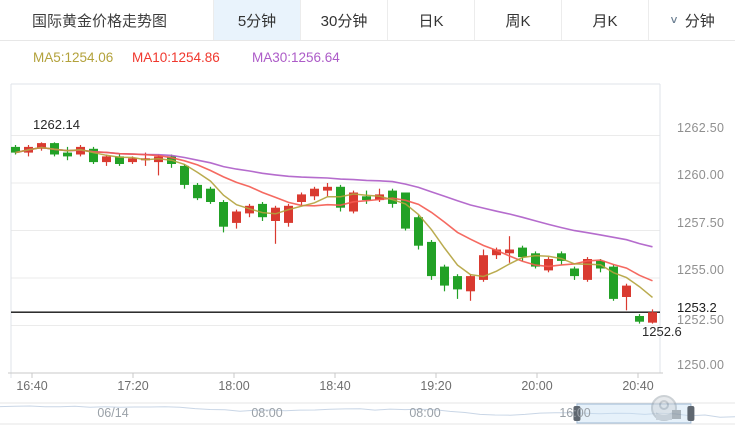 The image size is (735, 429). I want to click on nav-label: 06/14, so click(113, 413).